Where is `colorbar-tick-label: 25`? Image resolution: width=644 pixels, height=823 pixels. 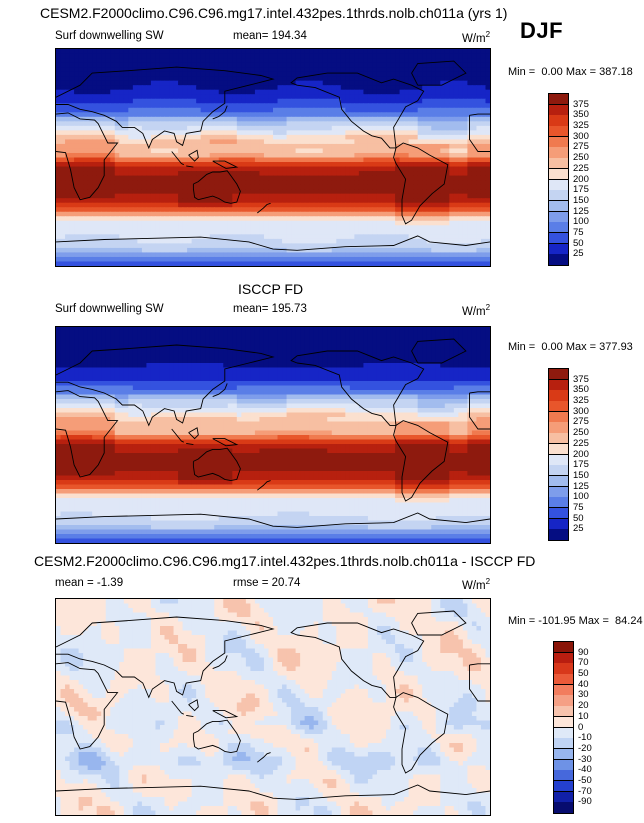 colorbar-tick-label: 25 is located at coordinates (578, 254).